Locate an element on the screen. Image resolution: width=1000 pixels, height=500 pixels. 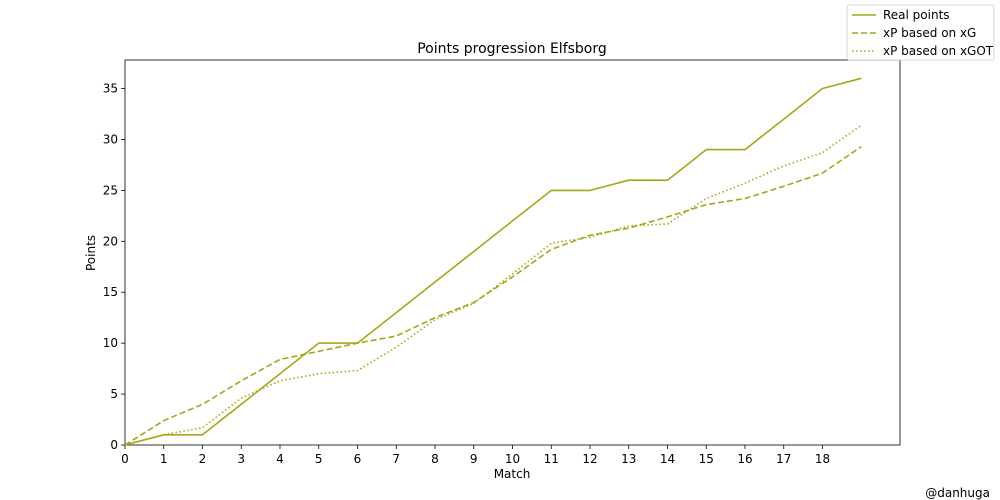
x-tick-label: 15 is located at coordinates (706, 459).